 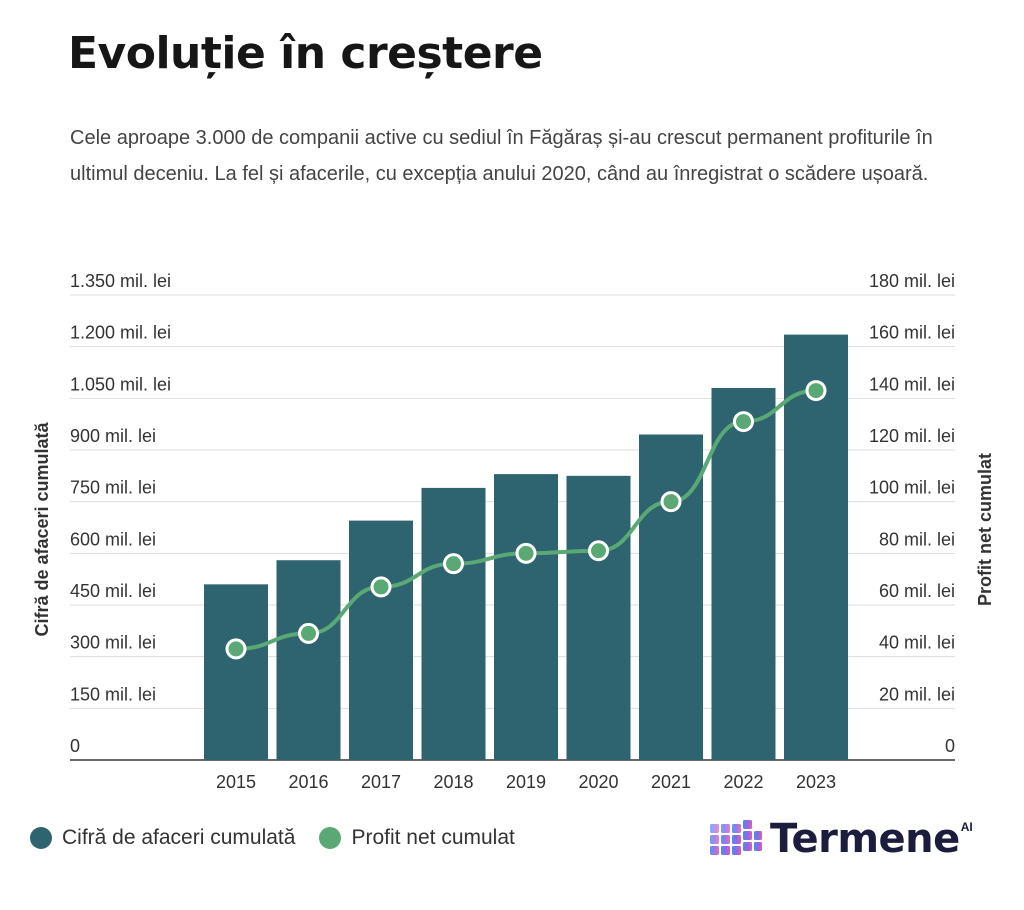 What do you see at coordinates (985, 529) in the screenshot?
I see `y-right-axis-title: Profit net cumulat` at bounding box center [985, 529].